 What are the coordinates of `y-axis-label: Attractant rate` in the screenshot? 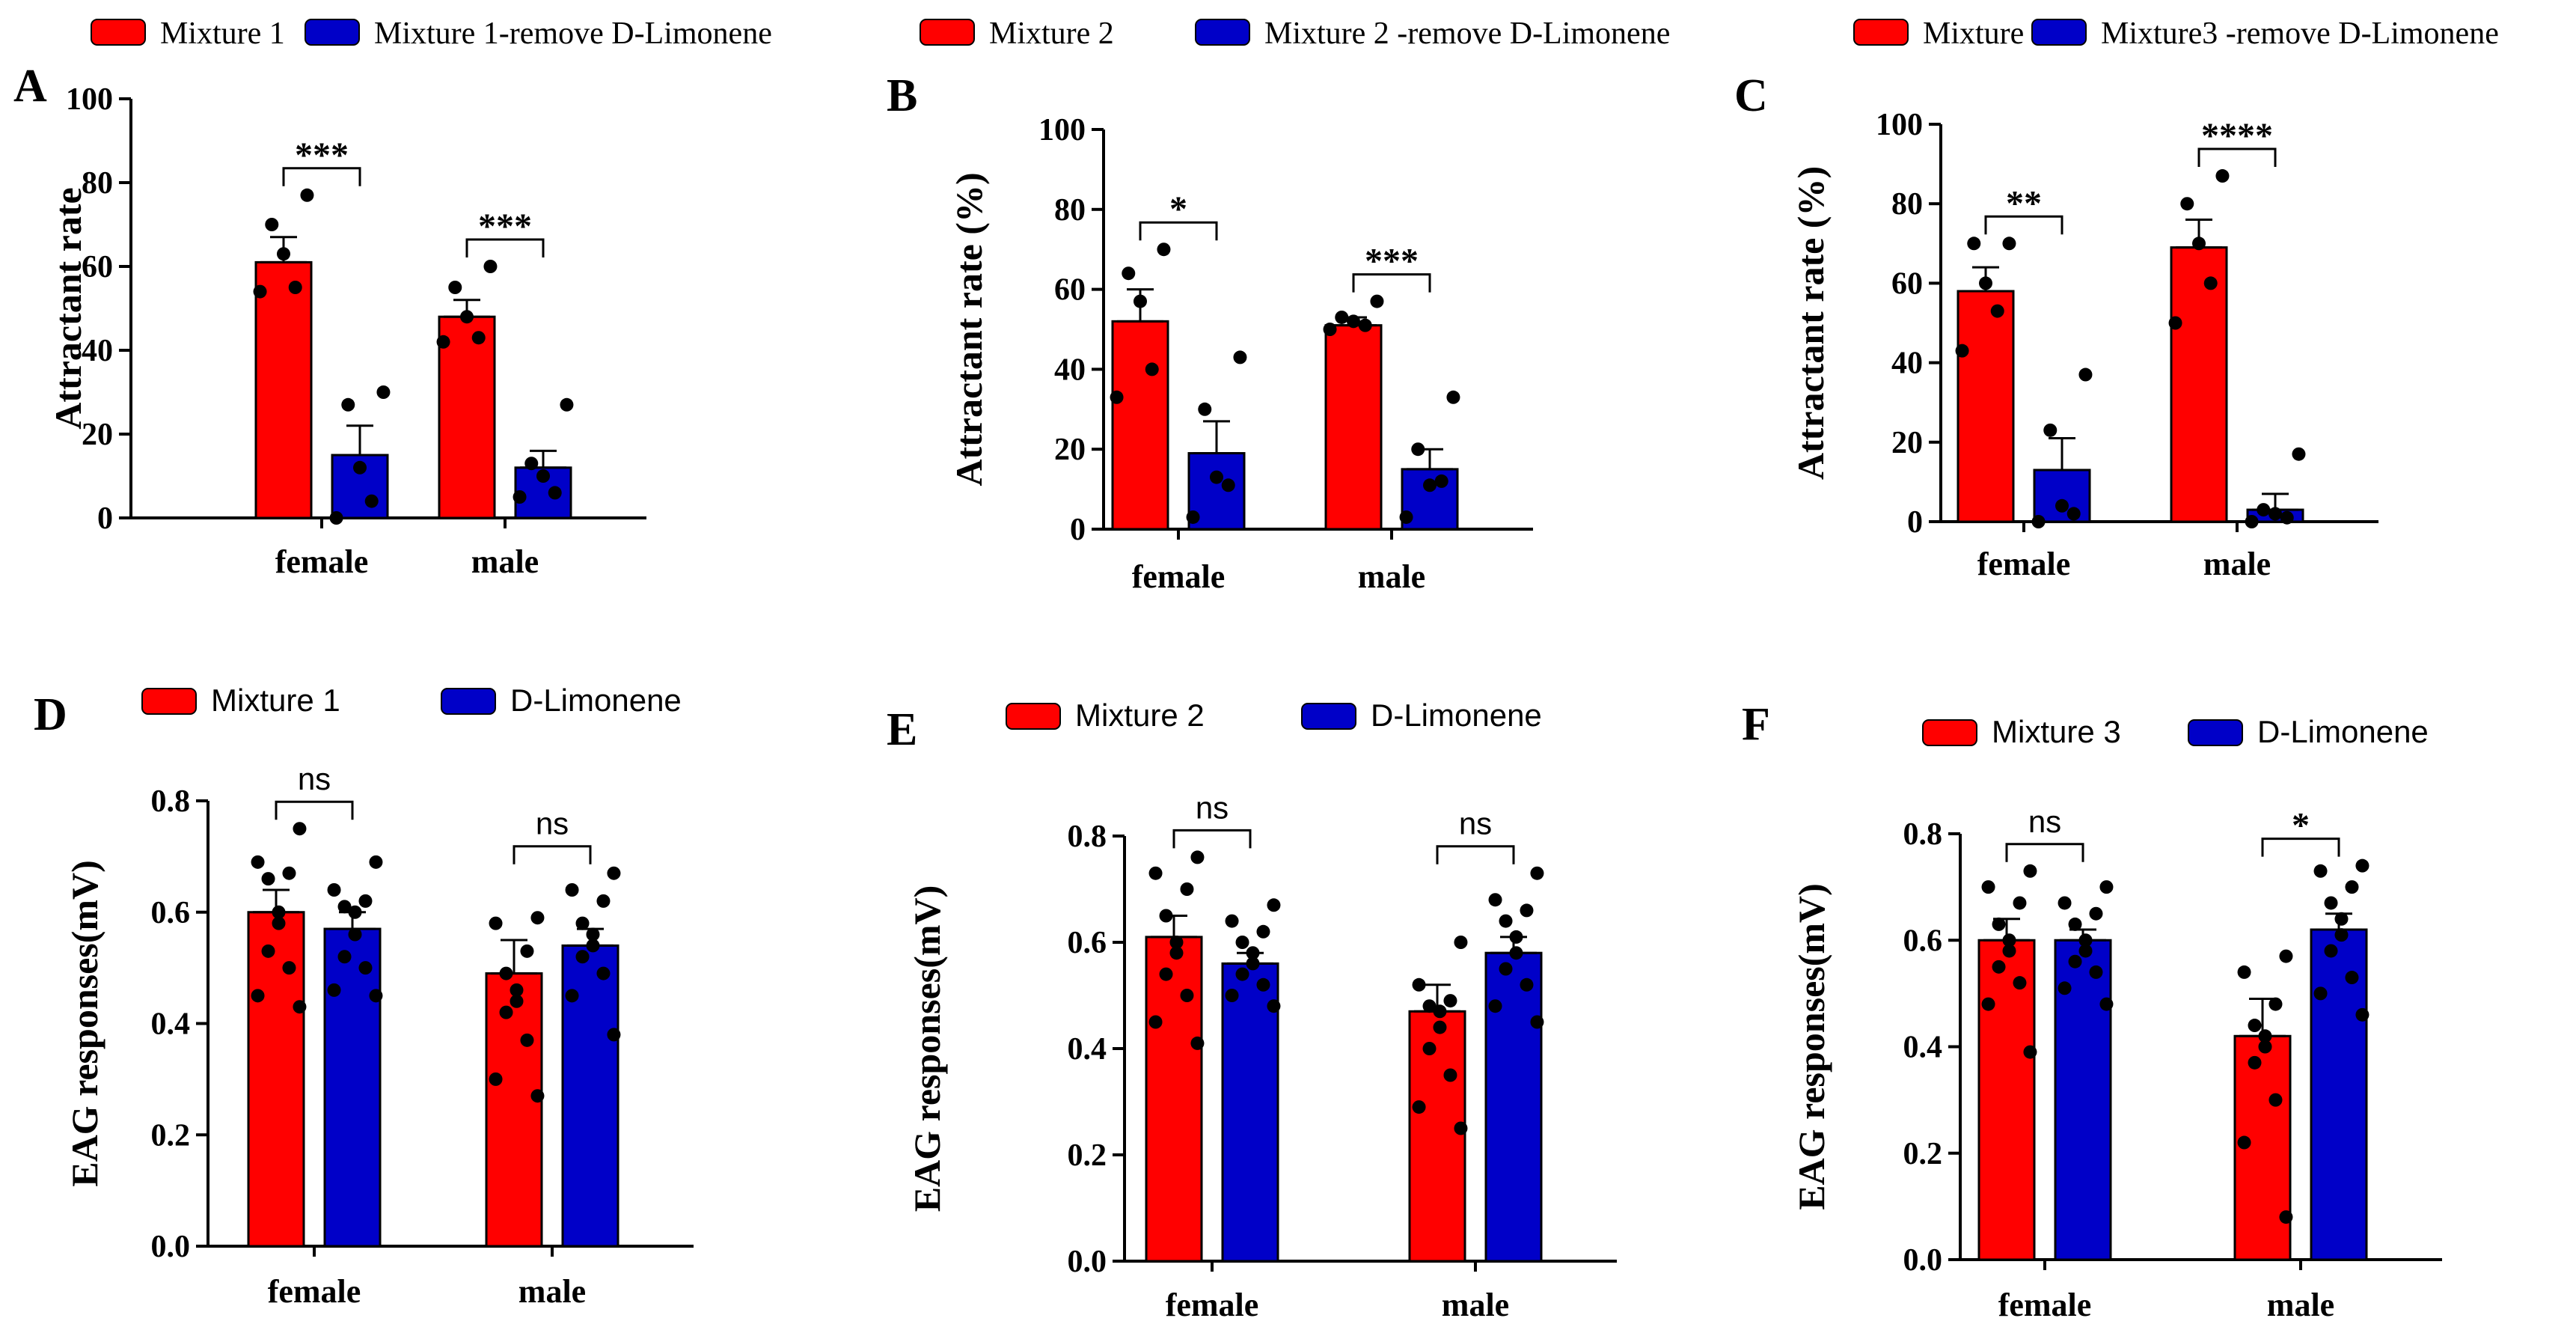 It's located at (68, 308).